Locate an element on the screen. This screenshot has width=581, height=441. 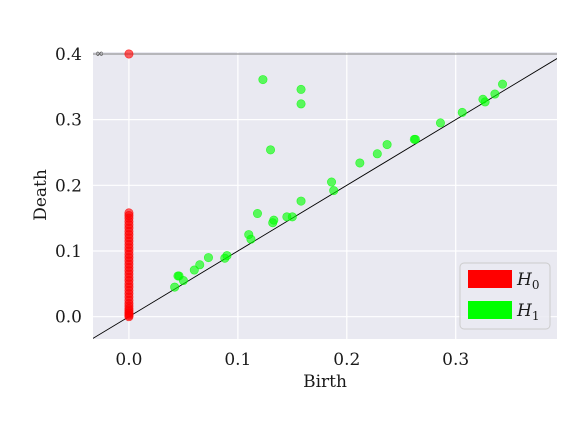
legend-swatch-h1 is located at coordinates (490, 310).